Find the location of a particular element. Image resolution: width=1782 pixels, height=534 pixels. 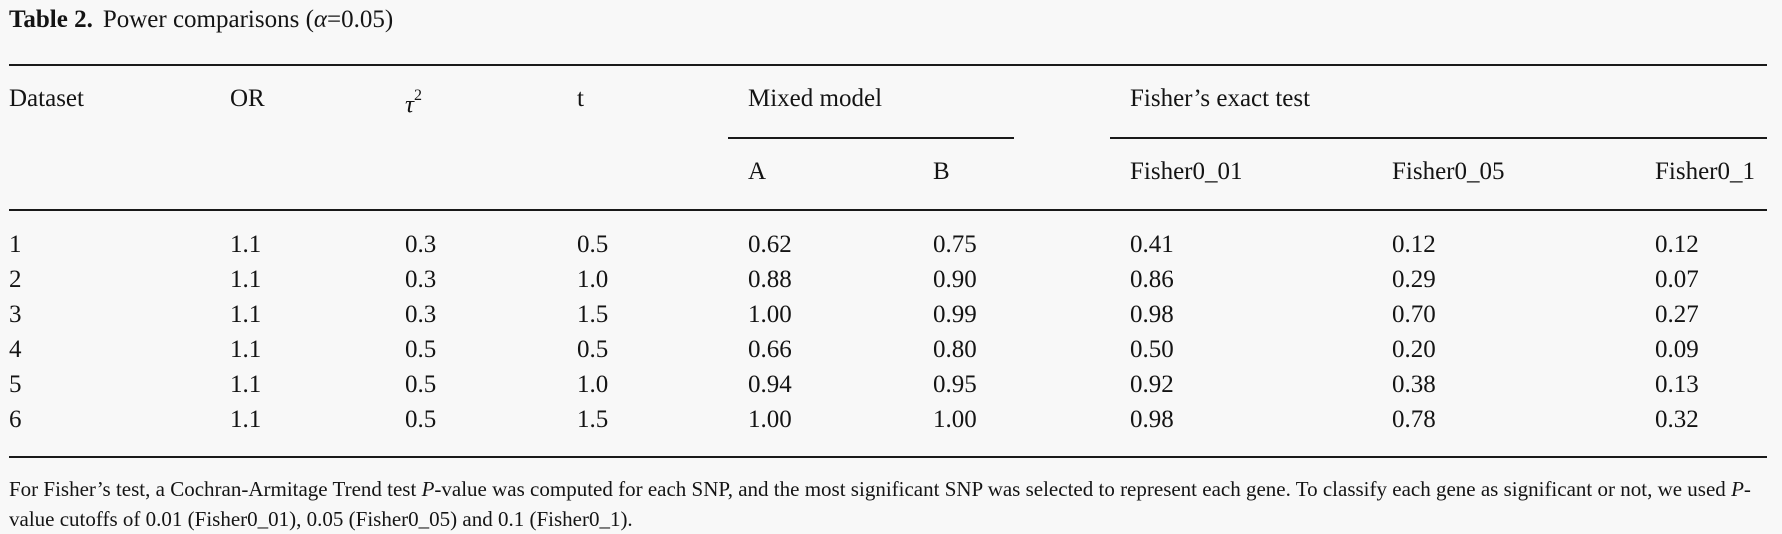

header-b: B is located at coordinates (941, 171).